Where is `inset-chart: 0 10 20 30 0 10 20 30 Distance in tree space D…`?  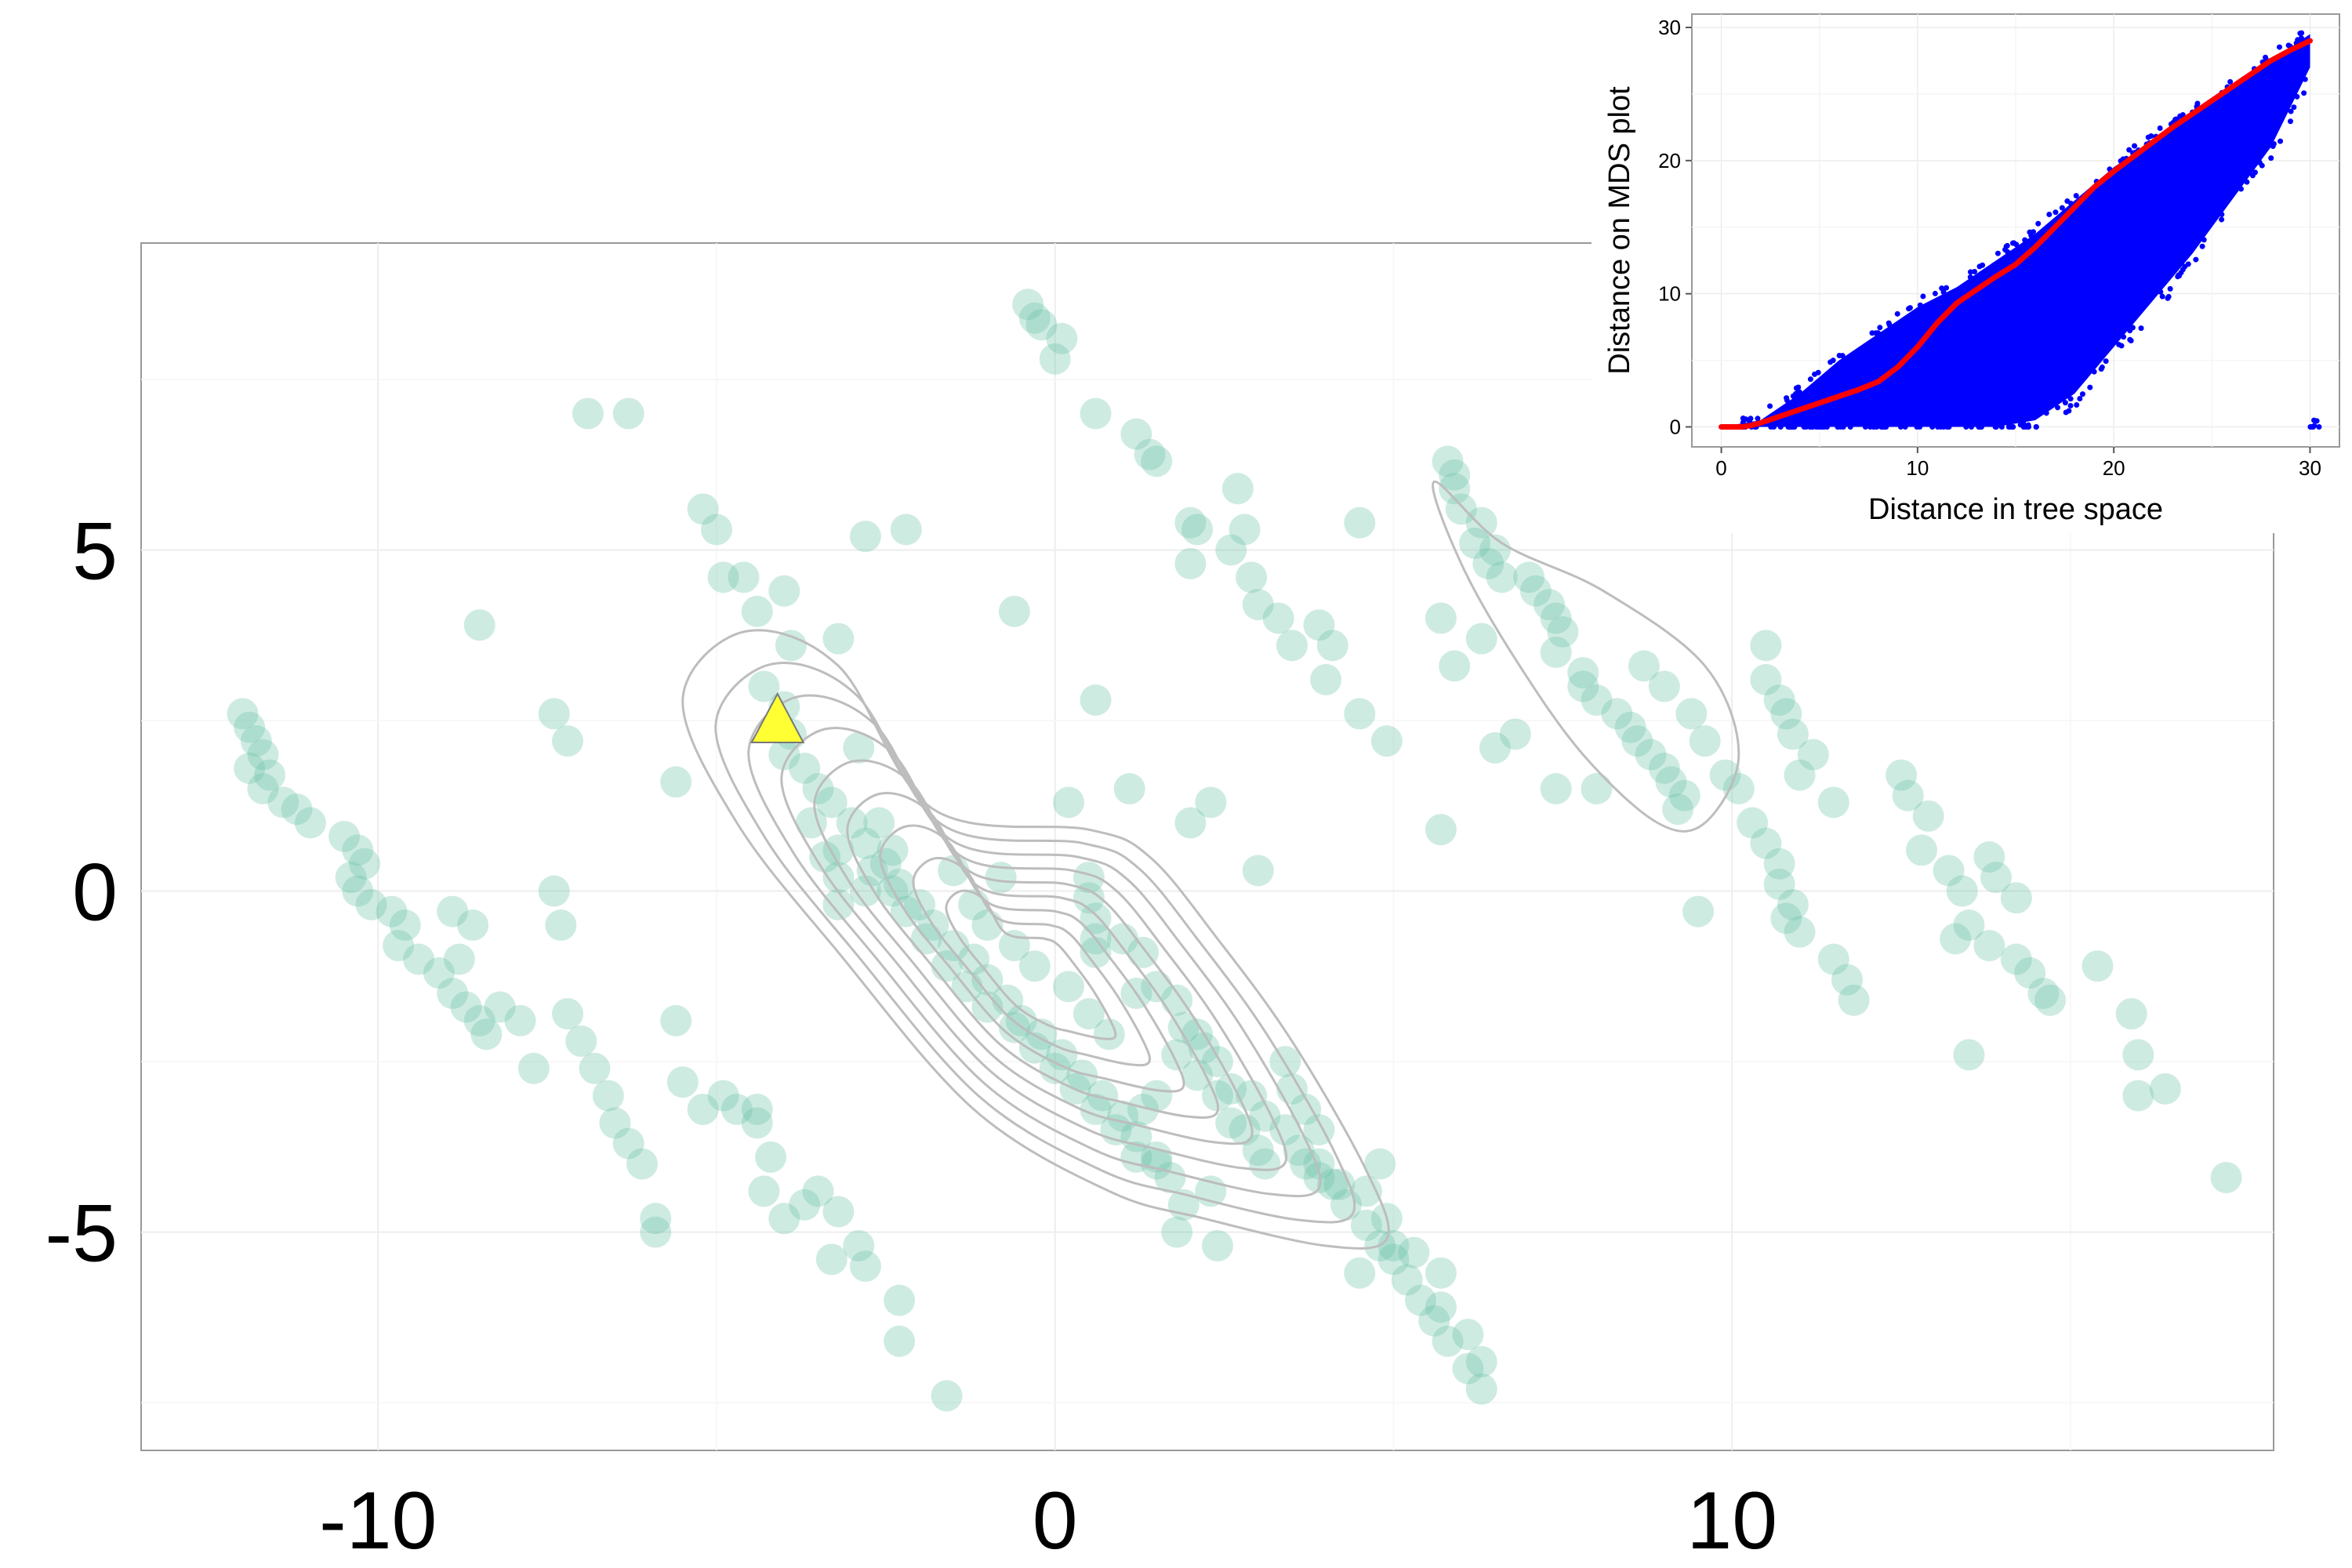
inset-chart: 0 10 20 30 0 10 20 30 Distance in tree space D… is located at coordinates (1972, 266).